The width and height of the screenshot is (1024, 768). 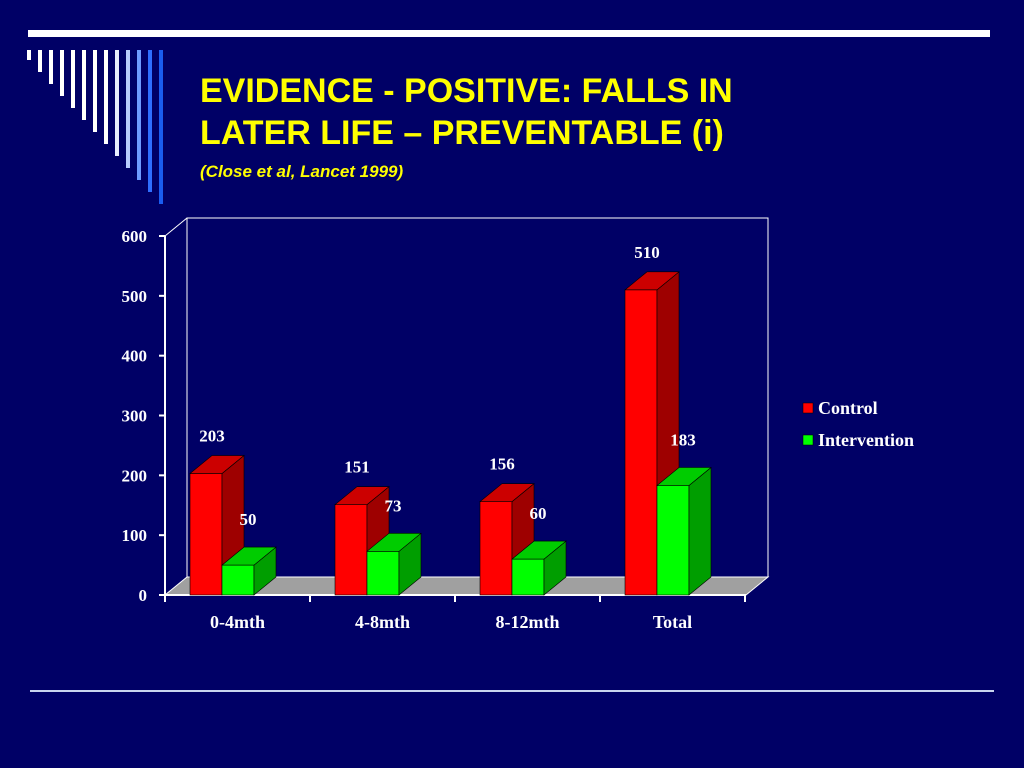 I want to click on y-tick-label: 600, so click(x=135, y=236).